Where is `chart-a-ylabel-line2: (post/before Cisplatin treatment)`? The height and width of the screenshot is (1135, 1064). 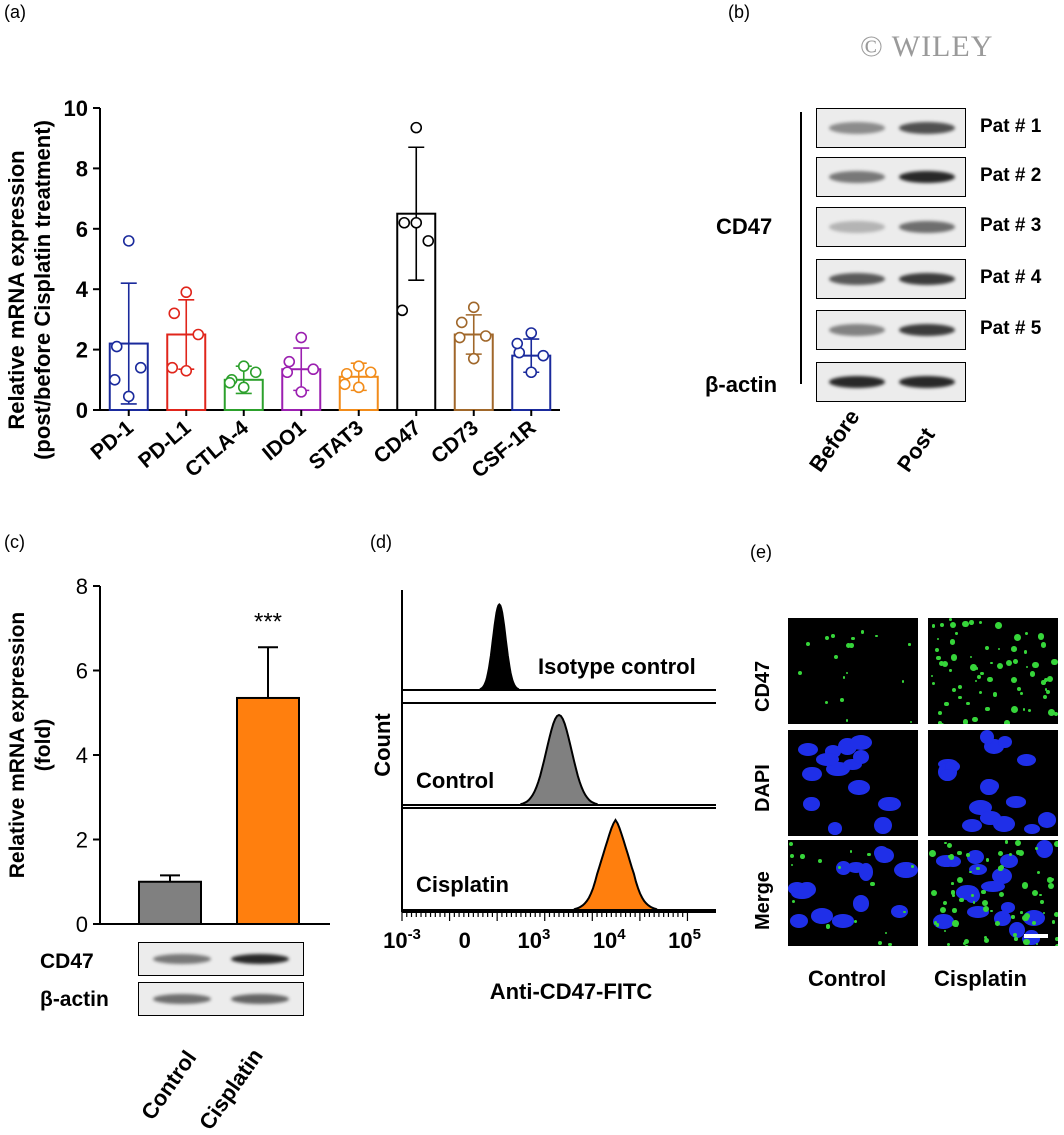 chart-a-ylabel-line2: (post/before Cisplatin treatment) is located at coordinates (42, 290).